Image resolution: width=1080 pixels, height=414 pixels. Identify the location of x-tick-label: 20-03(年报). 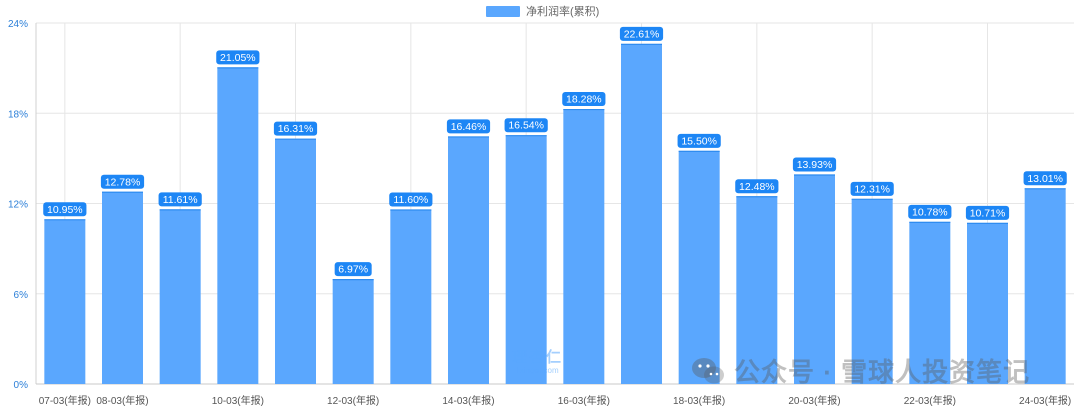
(814, 400).